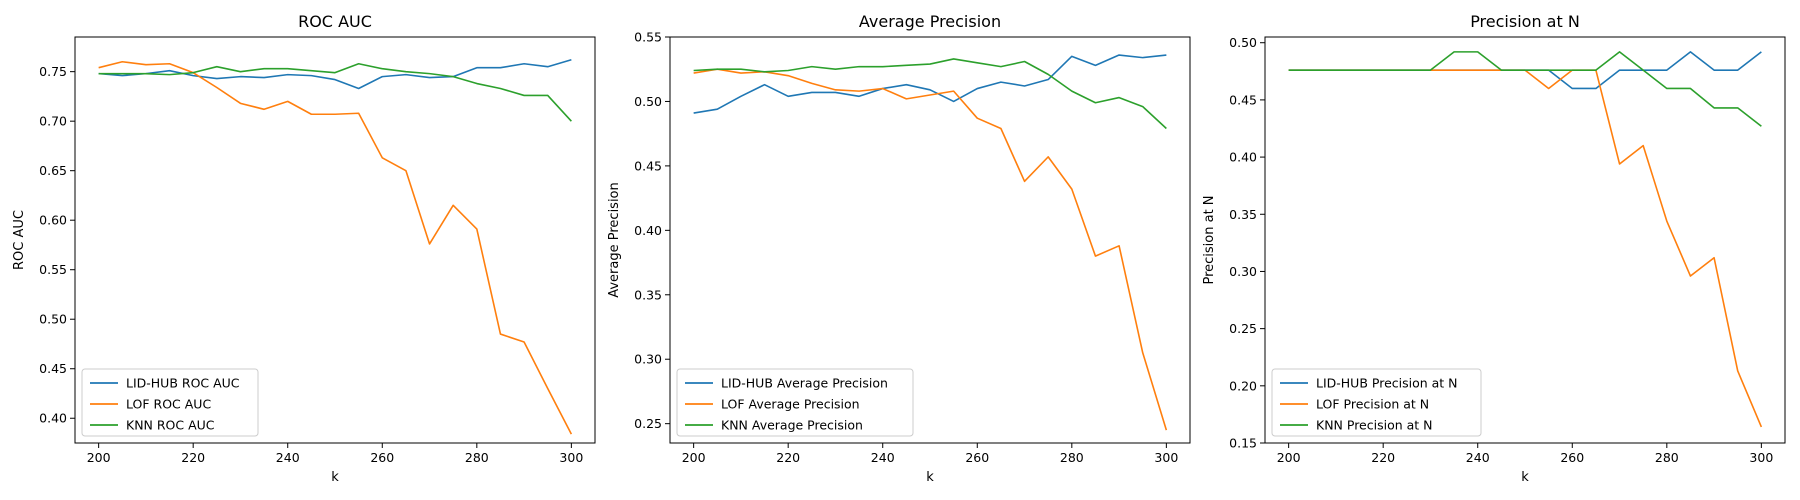 The width and height of the screenshot is (1800, 500). What do you see at coordinates (1243, 385) in the screenshot?
I see `y-tick-label: 0.20` at bounding box center [1243, 385].